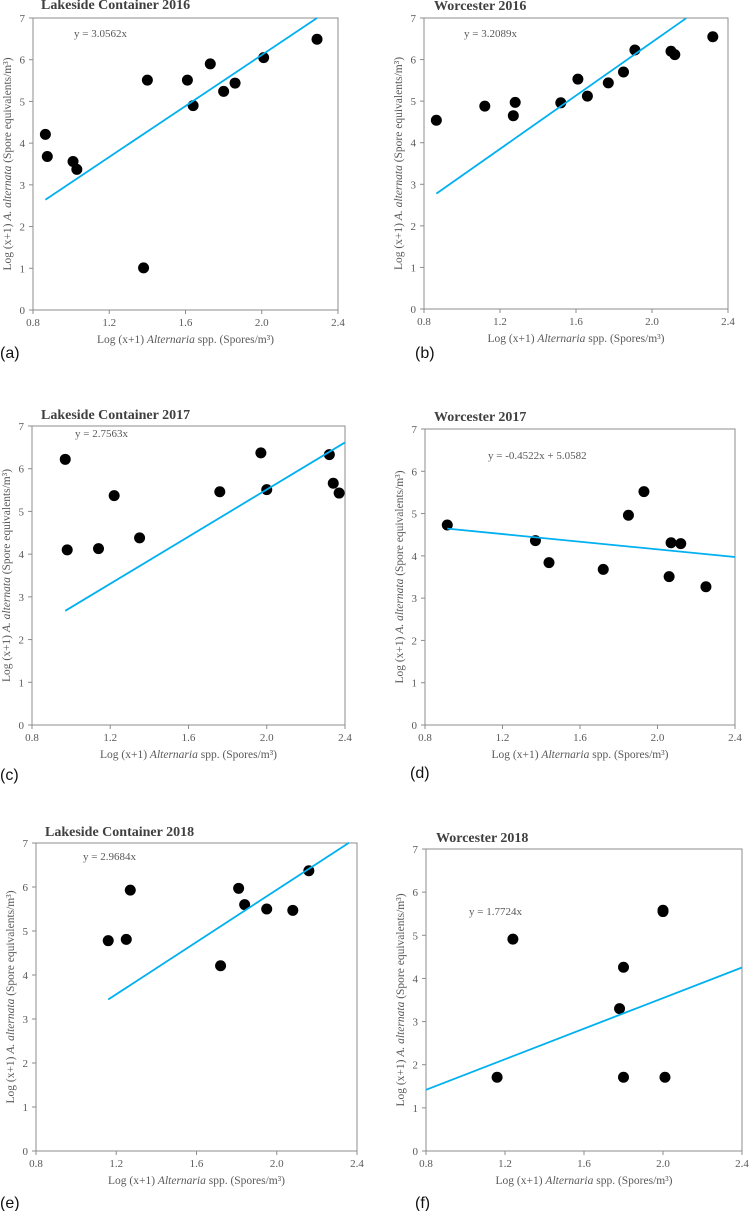  What do you see at coordinates (100, 34) in the screenshot?
I see `trendline-equation: y = 3.0562x` at bounding box center [100, 34].